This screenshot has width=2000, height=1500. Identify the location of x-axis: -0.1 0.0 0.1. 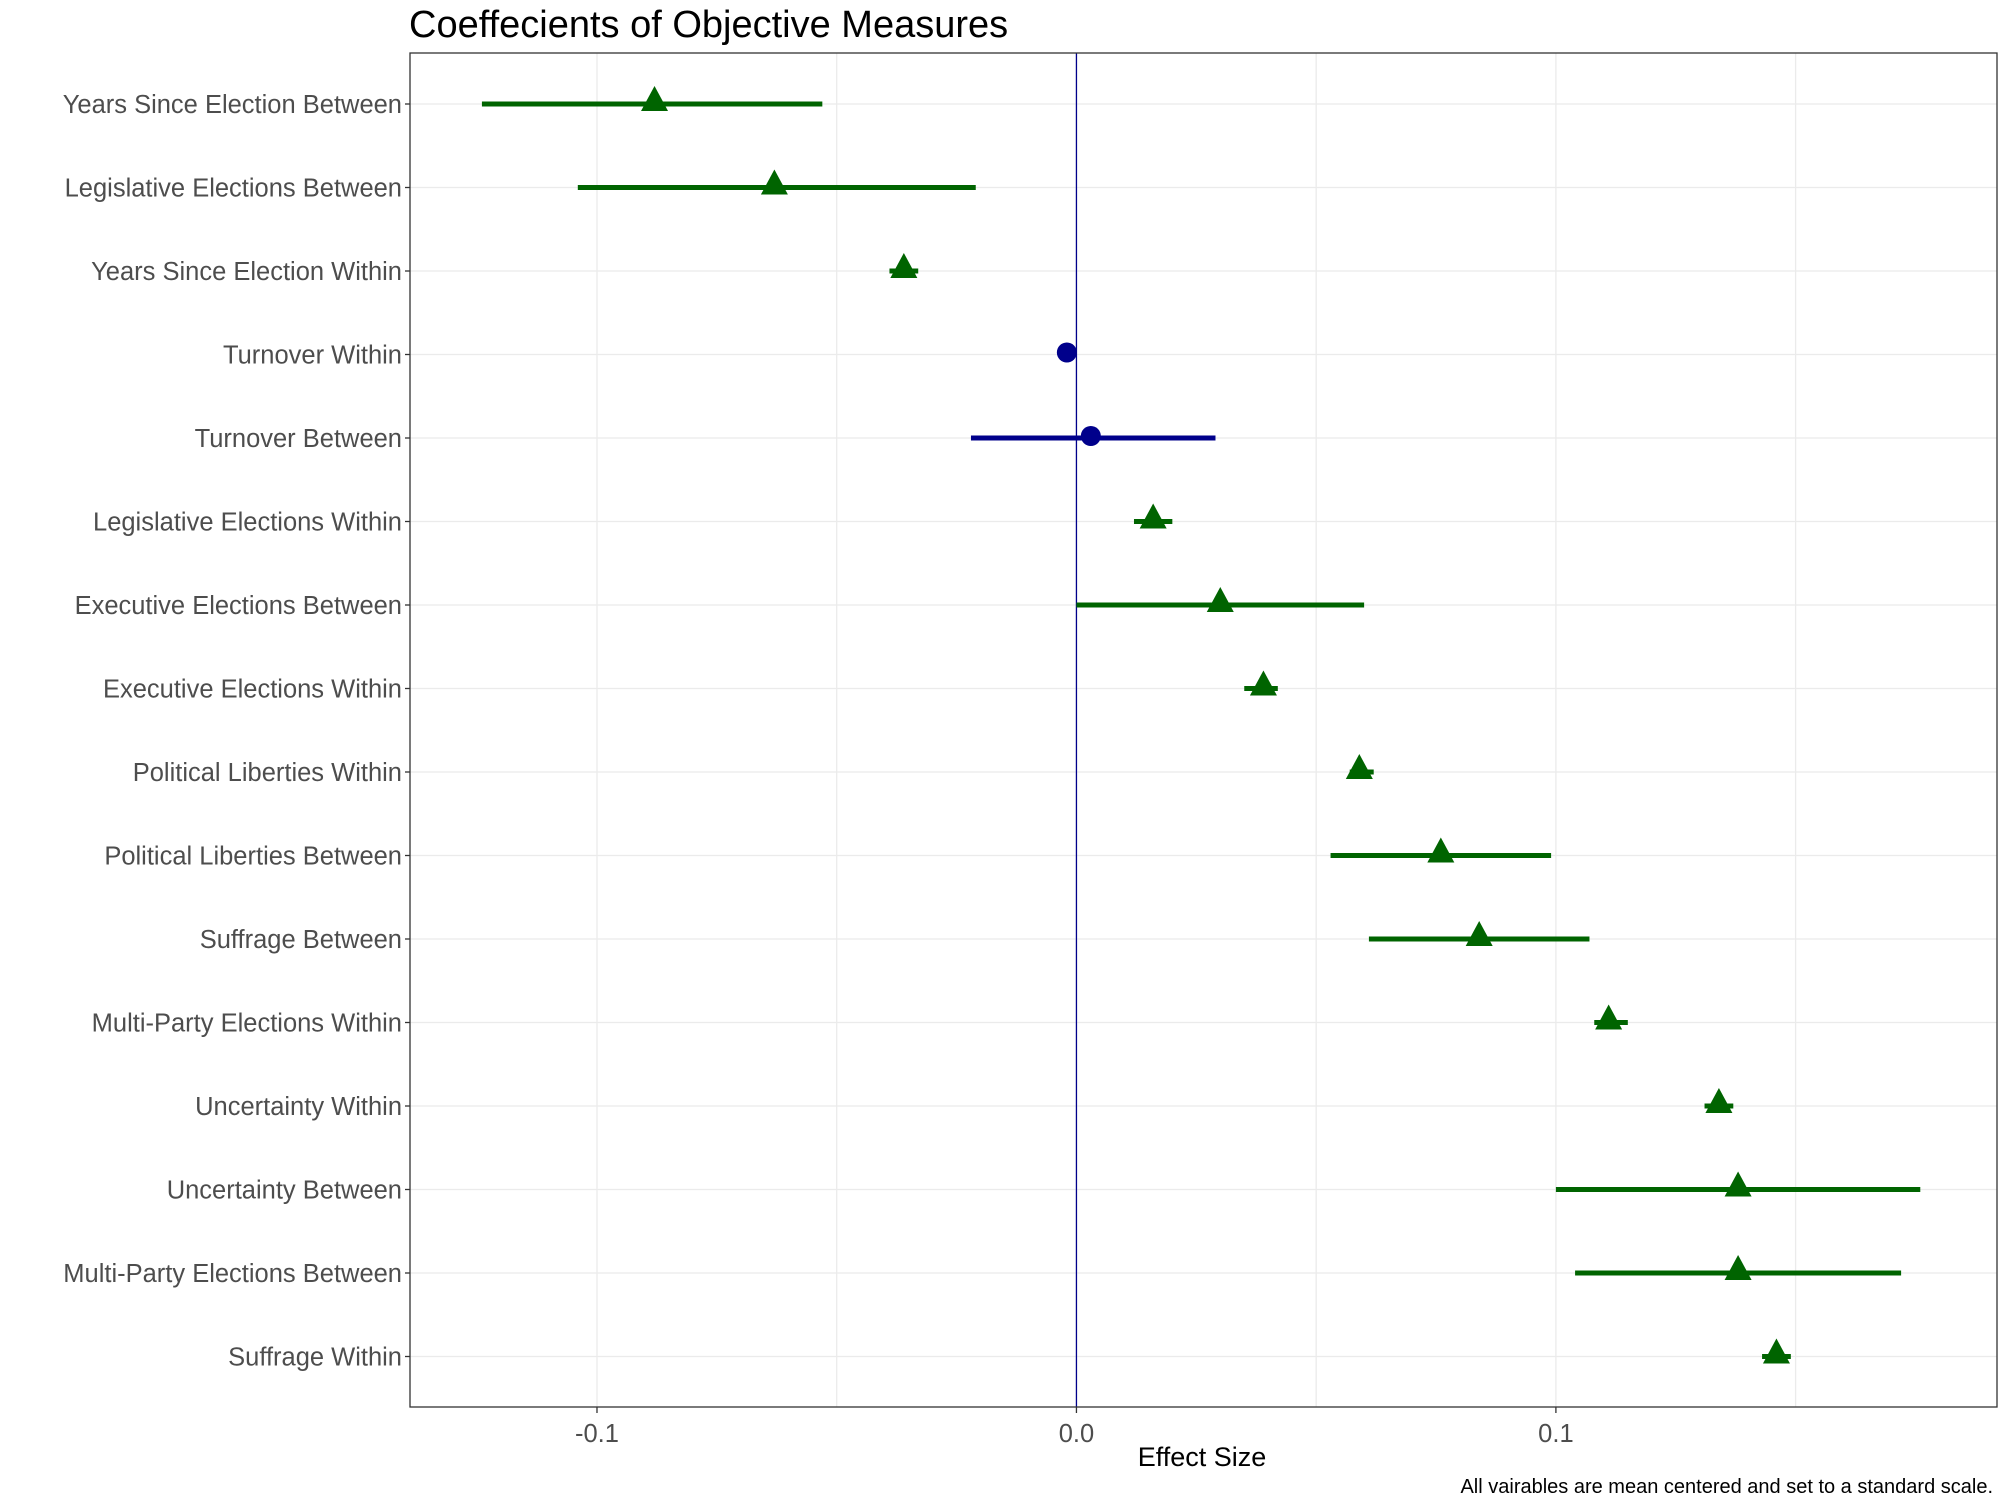
(1074, 1427).